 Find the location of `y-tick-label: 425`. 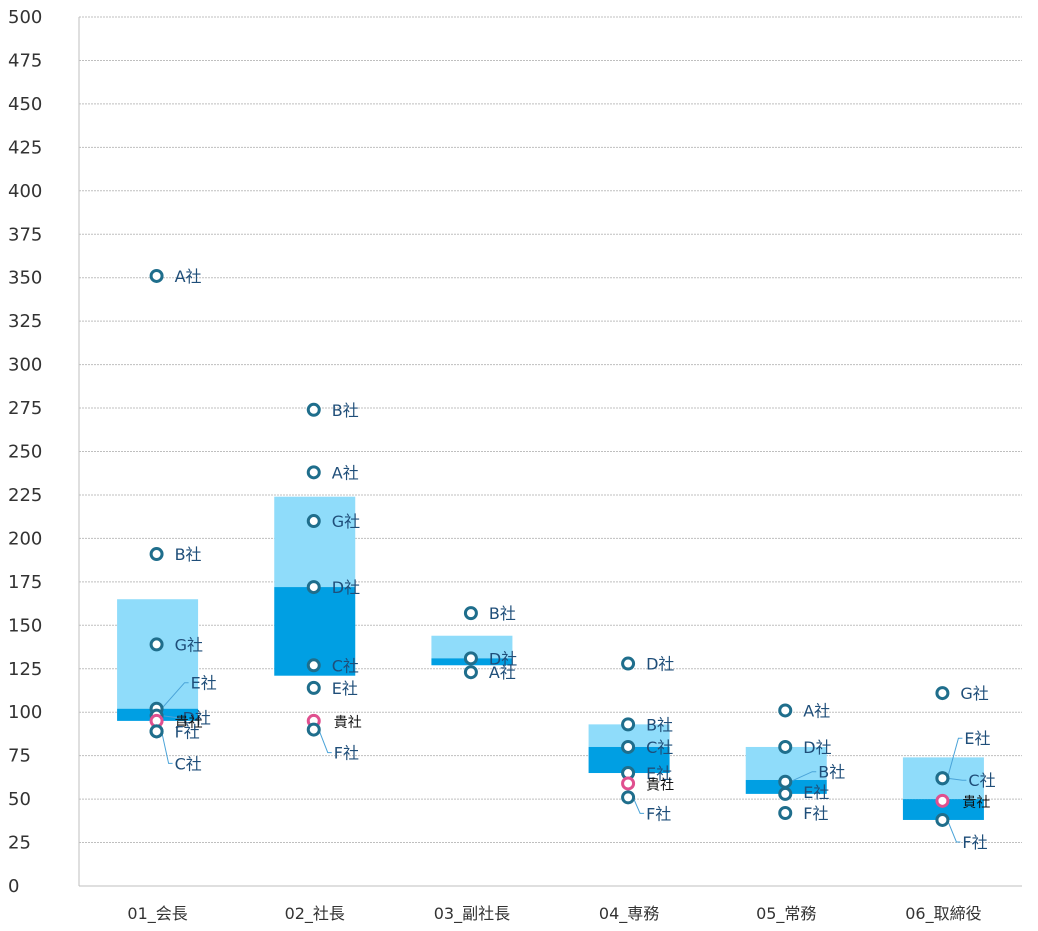

y-tick-label: 425 is located at coordinates (25, 147).